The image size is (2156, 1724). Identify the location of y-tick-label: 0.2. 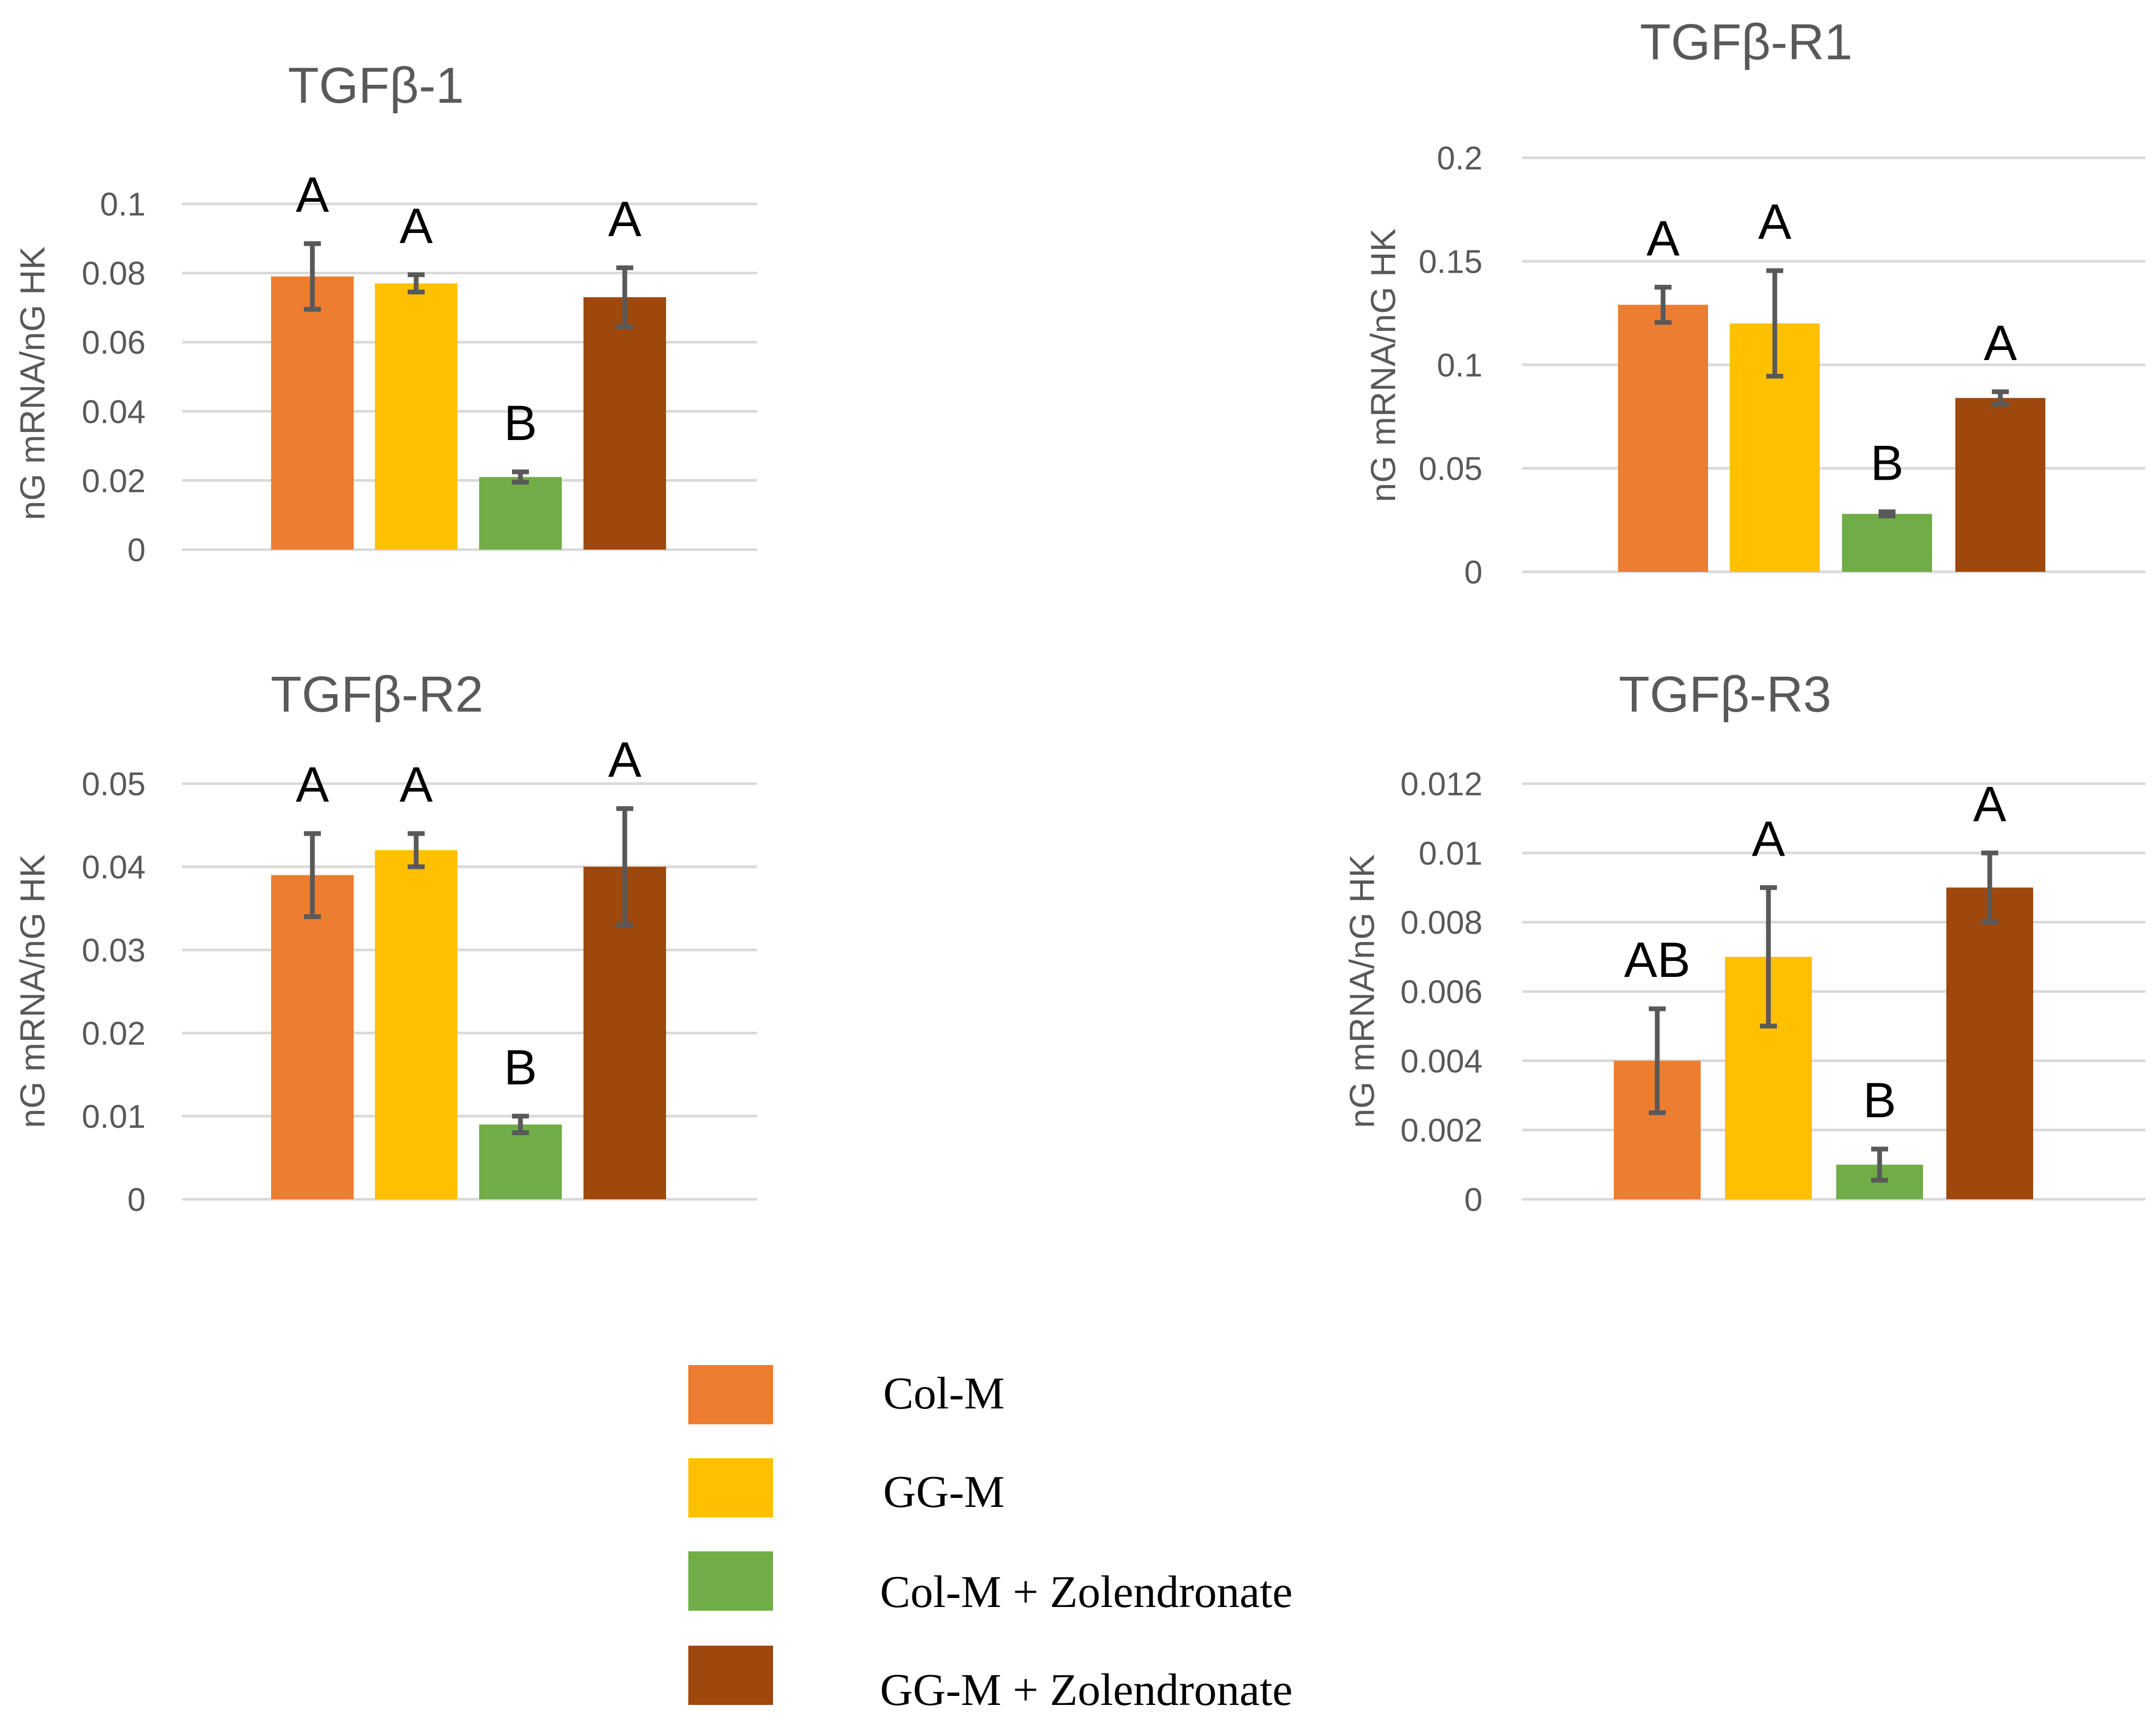
(1460, 159).